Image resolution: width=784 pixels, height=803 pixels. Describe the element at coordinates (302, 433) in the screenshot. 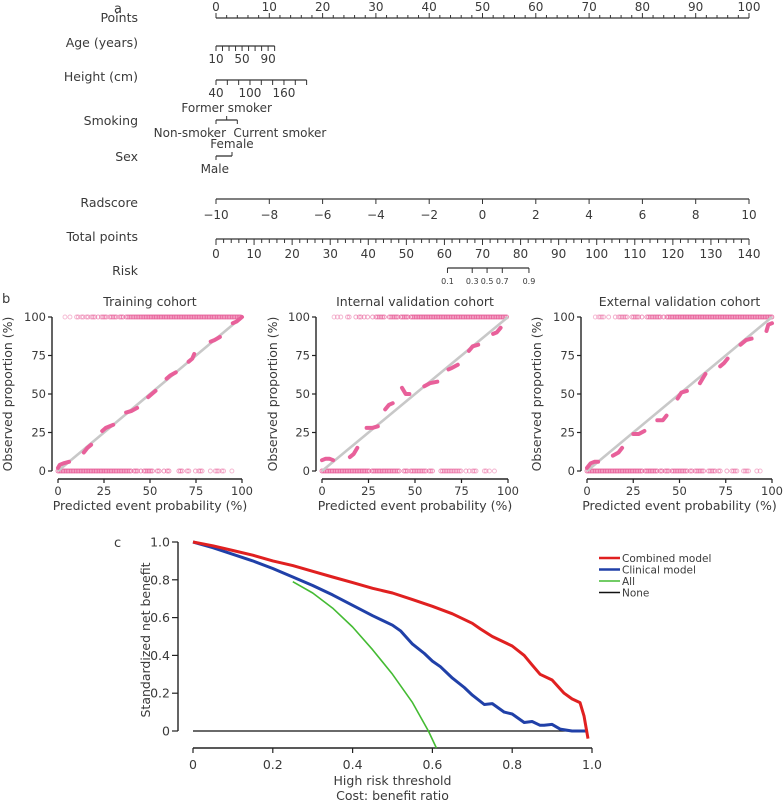

I see `y-tick-label: 25` at that location.